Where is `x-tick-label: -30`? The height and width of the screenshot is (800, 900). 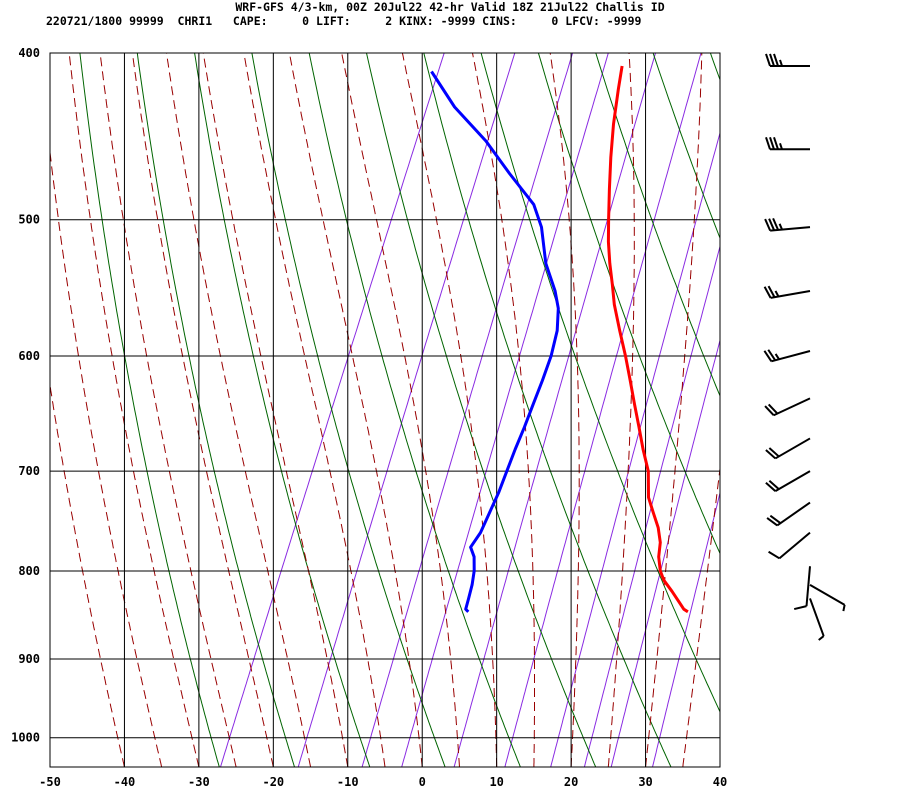
x-tick-label: -30 is located at coordinates (199, 782).